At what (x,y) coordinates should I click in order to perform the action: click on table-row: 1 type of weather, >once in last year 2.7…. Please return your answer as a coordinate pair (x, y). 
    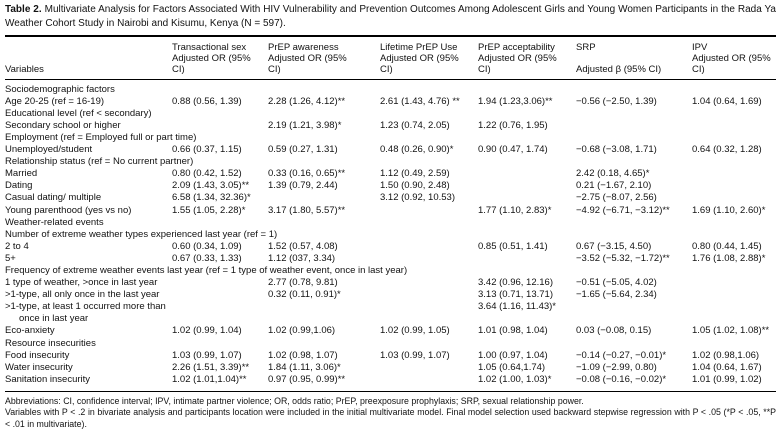
    Looking at the image, I should click on (390, 283).